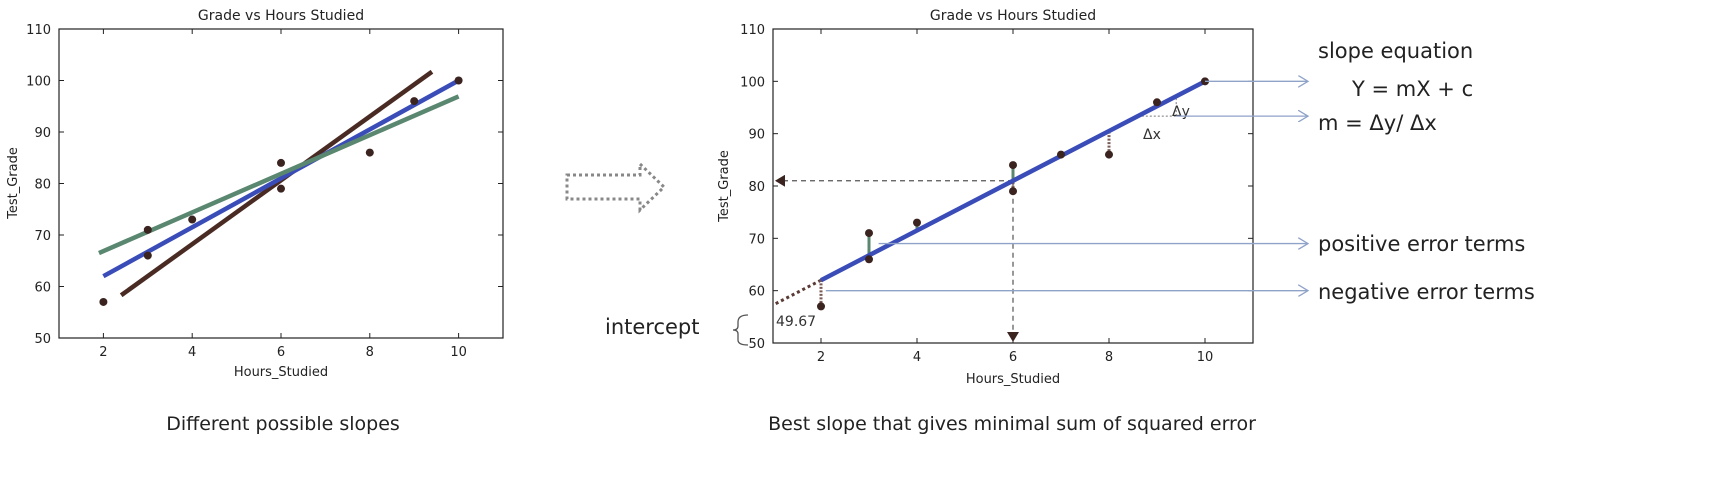 The image size is (1725, 483). Describe the element at coordinates (1013, 16) in the screenshot. I see `right-chart-title: Grade vs Hours Studied` at that location.